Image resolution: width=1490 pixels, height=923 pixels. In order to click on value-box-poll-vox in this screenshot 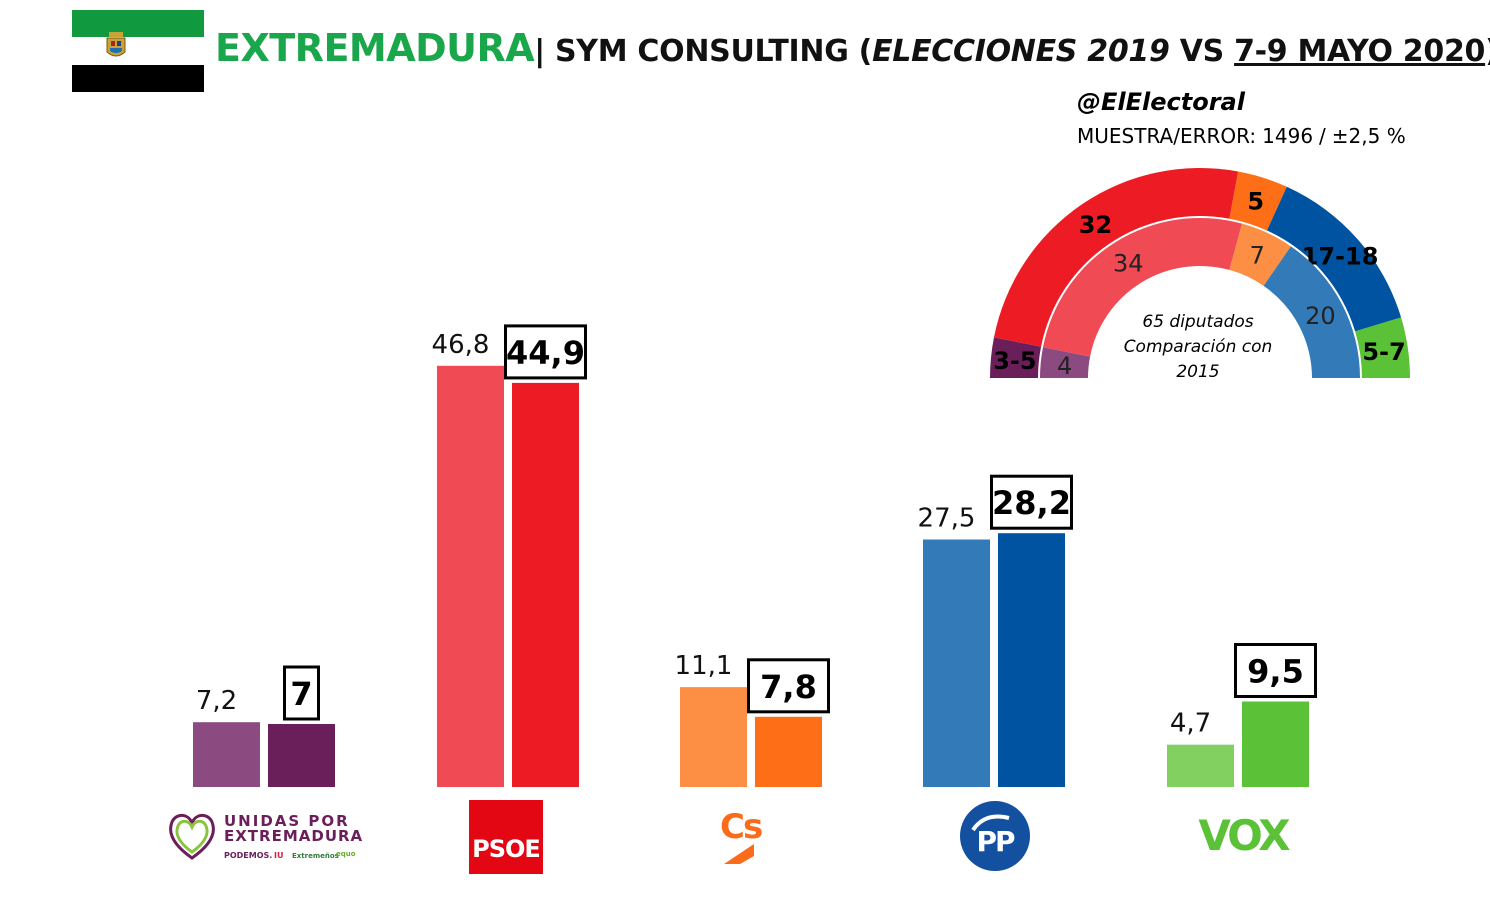, I will do `click(1275, 670)`.